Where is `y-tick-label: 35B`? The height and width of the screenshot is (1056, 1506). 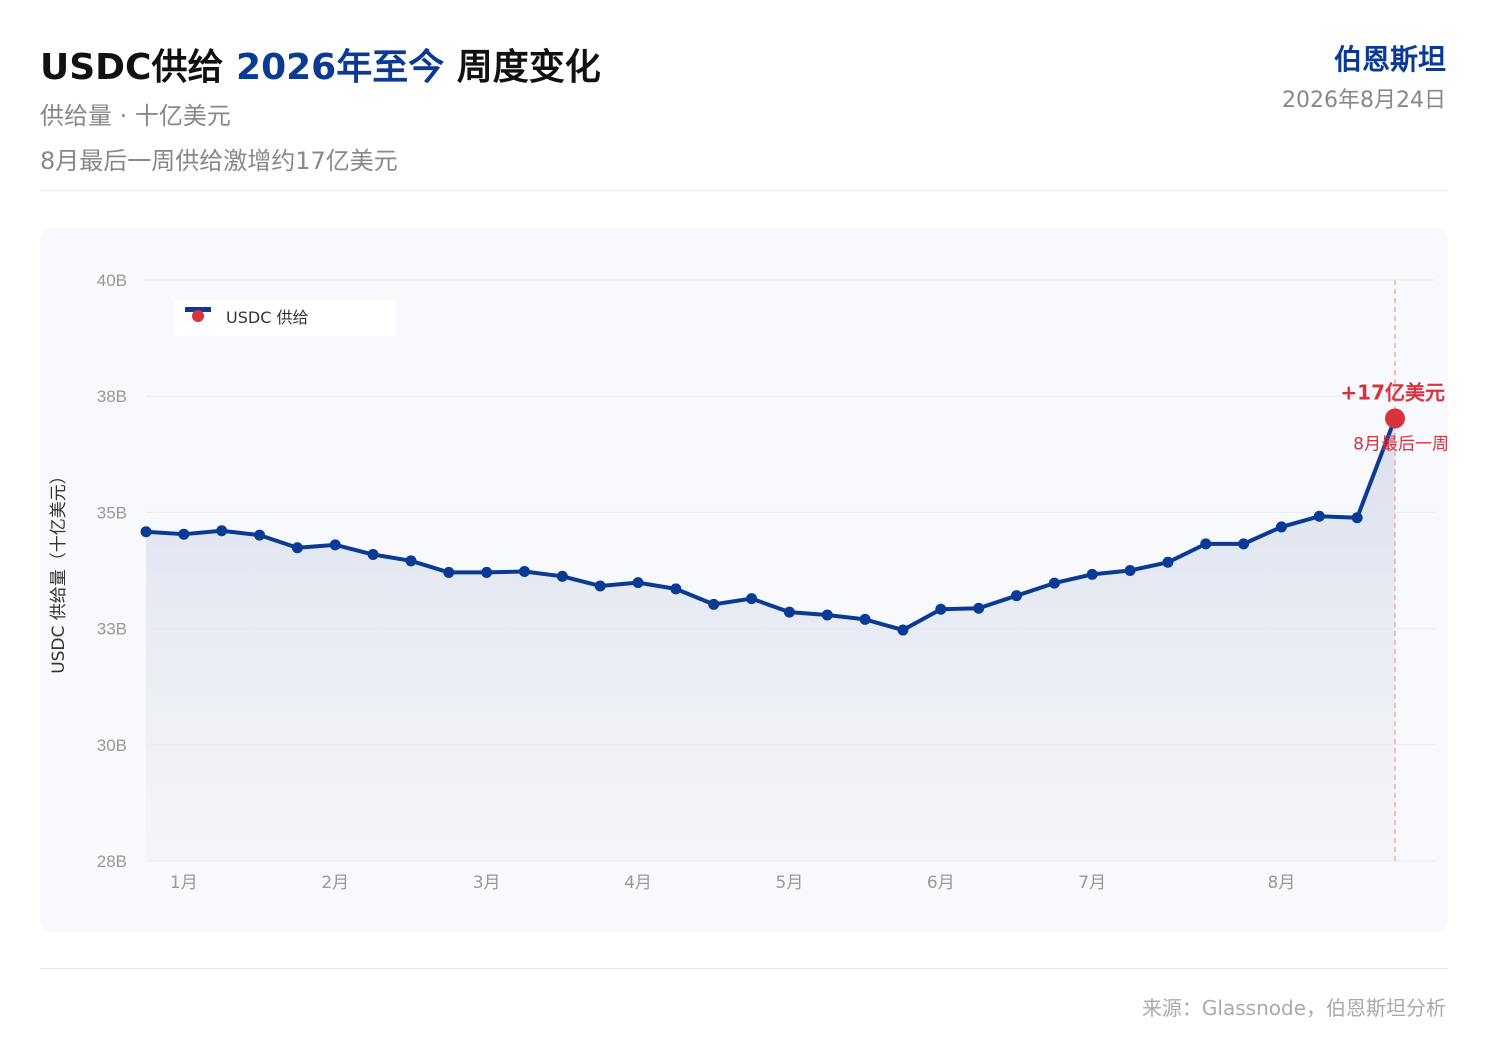
y-tick-label: 35B is located at coordinates (112, 512).